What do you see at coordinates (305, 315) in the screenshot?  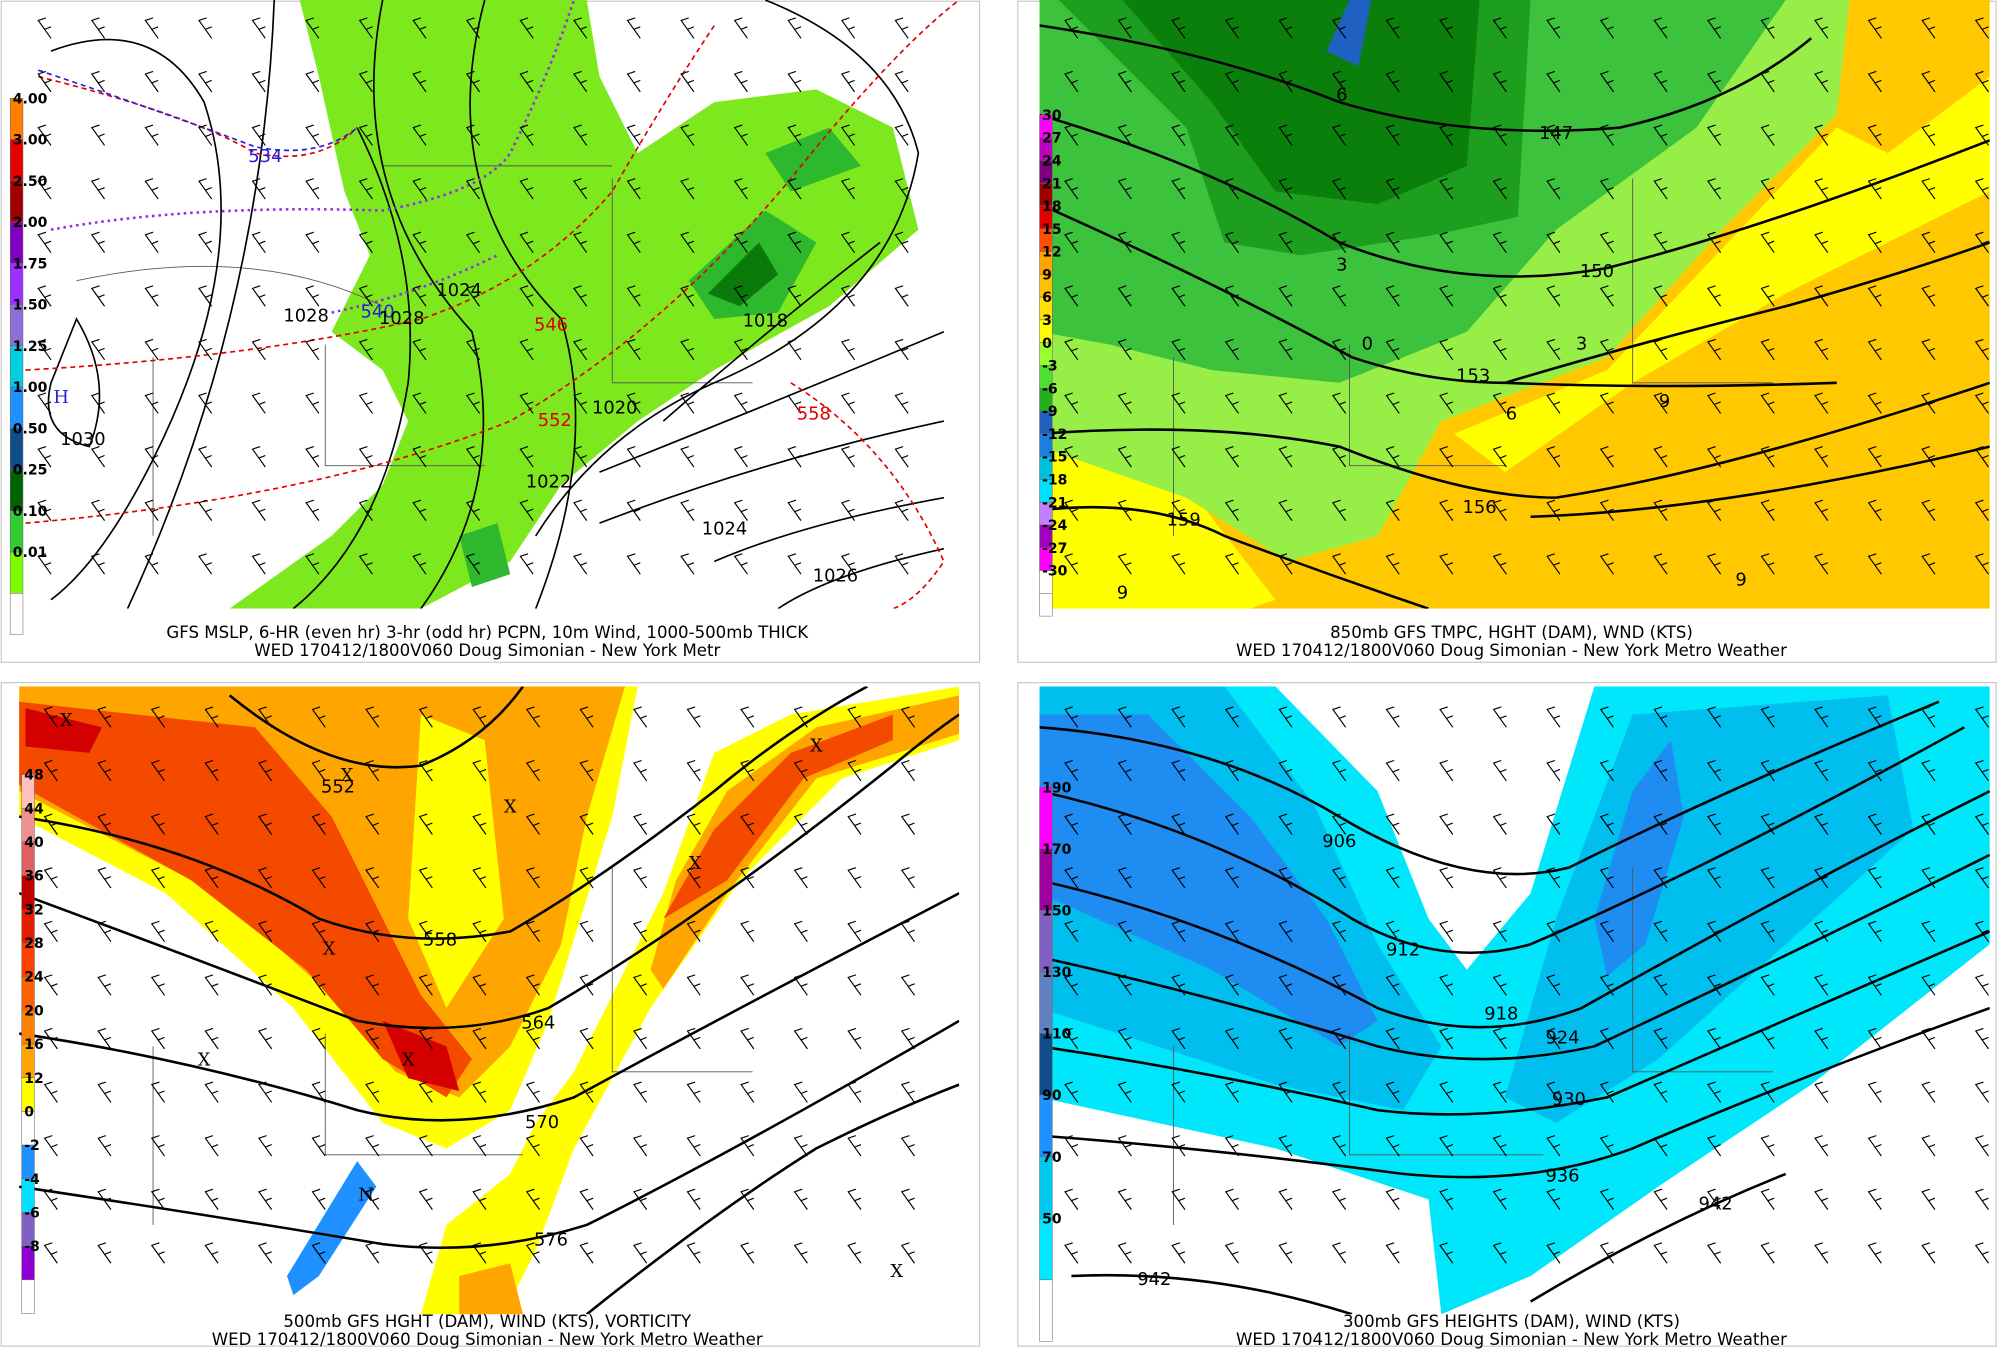 I see `contour-label: 1028` at bounding box center [305, 315].